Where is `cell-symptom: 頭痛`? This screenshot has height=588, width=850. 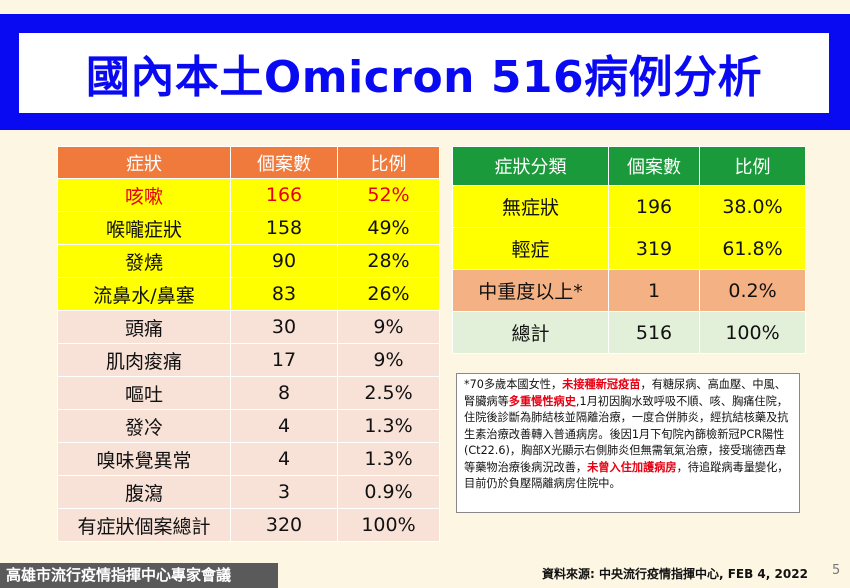 cell-symptom: 頭痛 is located at coordinates (144, 327).